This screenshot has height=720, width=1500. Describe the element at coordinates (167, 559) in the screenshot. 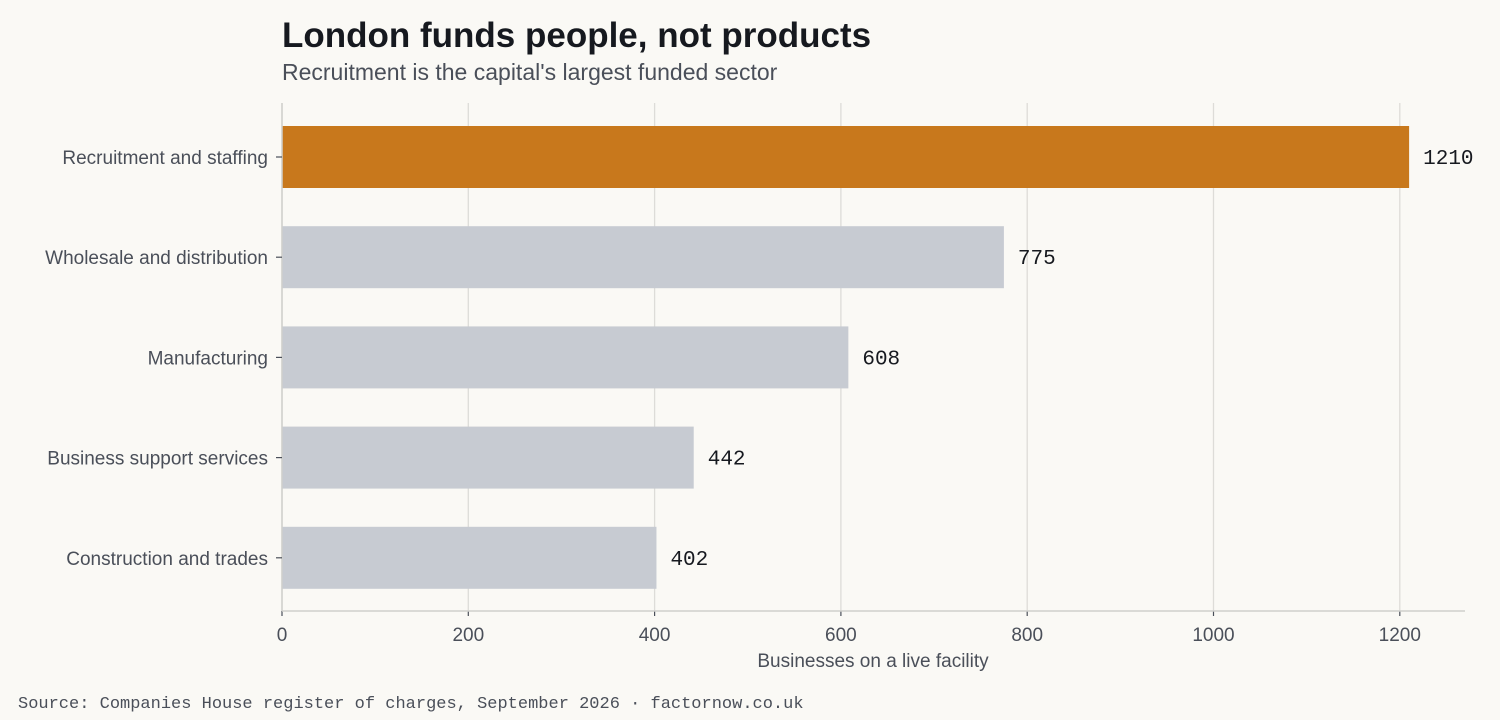

I see `category-label: Construction and trades` at that location.